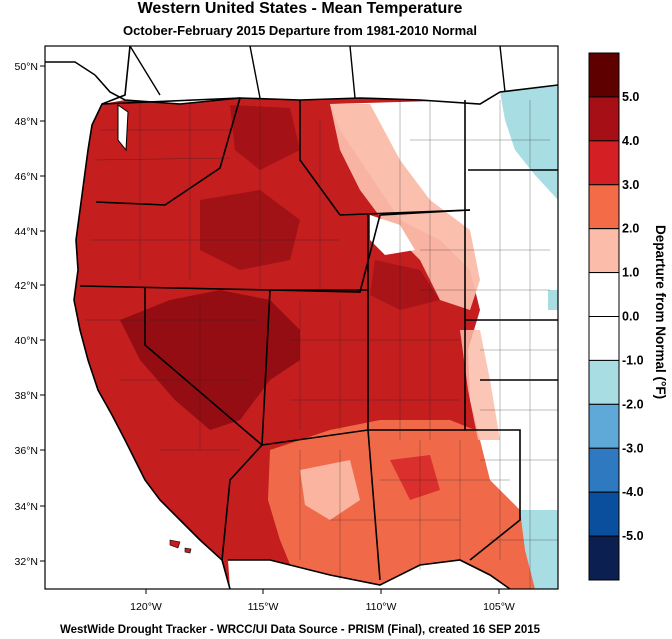 The image size is (672, 639). Describe the element at coordinates (26, 67) in the screenshot. I see `lat-tick-label: 50°N` at that location.